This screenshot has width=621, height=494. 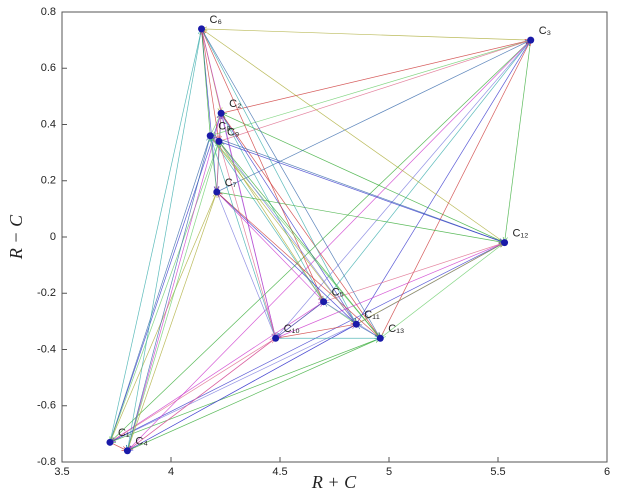 I want to click on y-tick-label: -0.6, so click(x=46, y=406).